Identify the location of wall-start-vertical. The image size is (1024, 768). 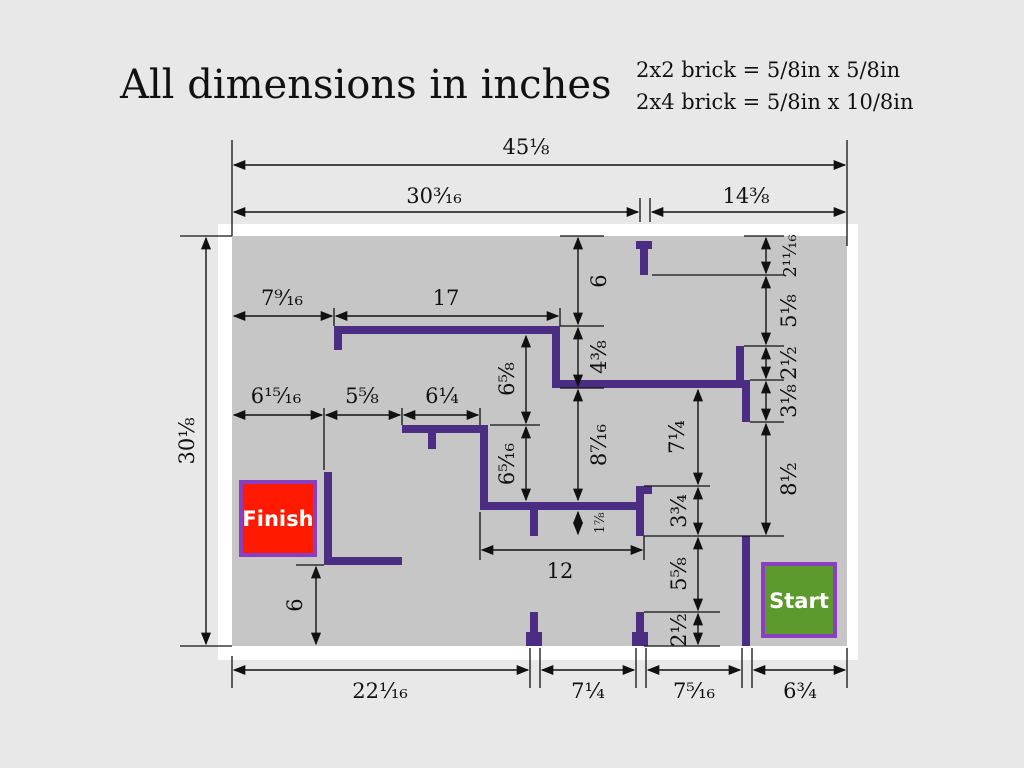
(746, 591).